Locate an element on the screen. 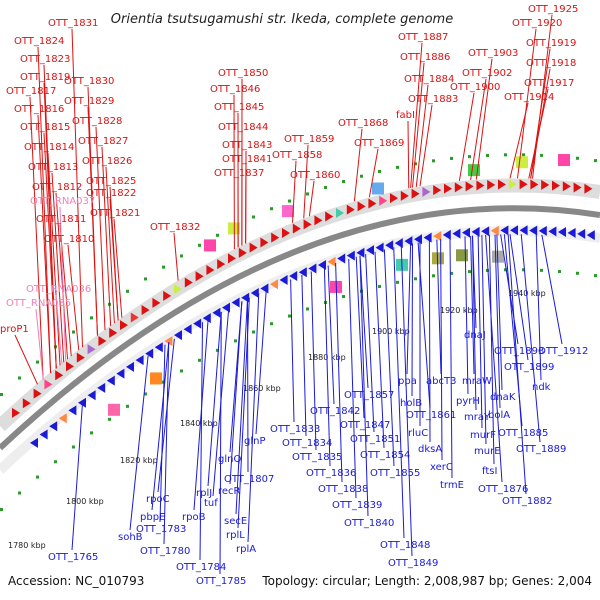 The image size is (600, 600). reverse-gene-label: rluC is located at coordinates (418, 433).